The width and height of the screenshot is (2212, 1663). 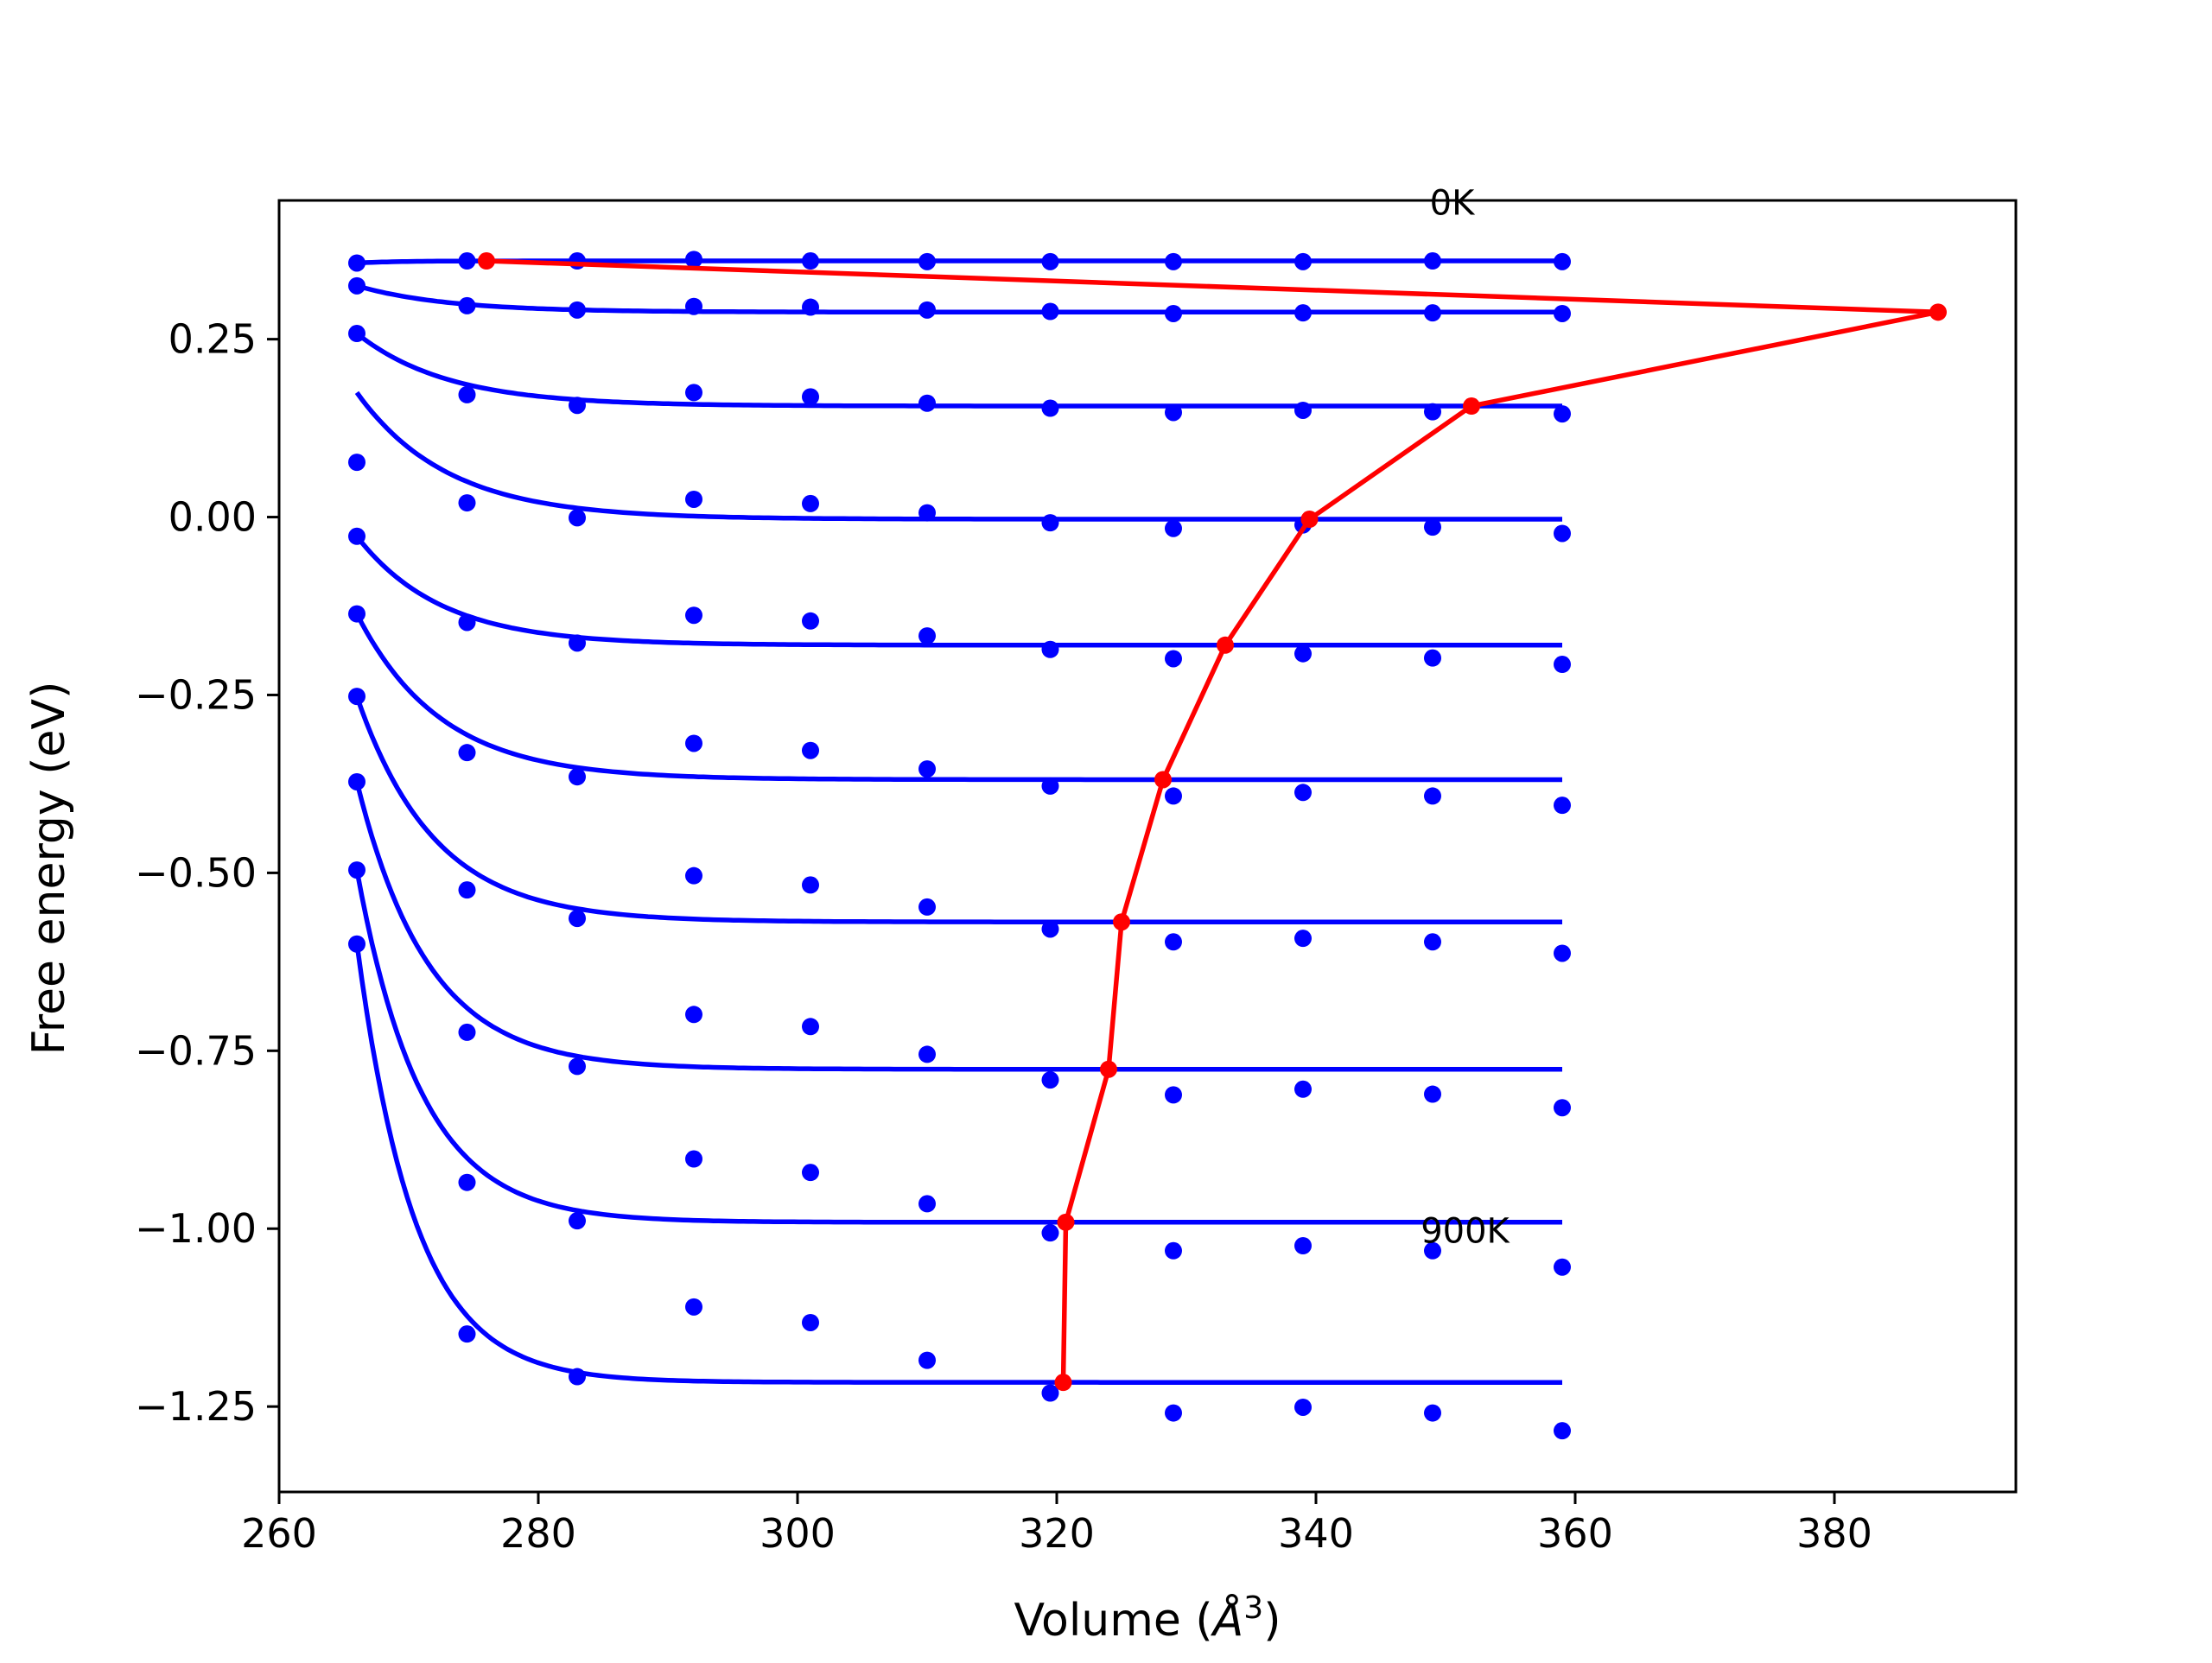 I want to click on x-axis-label: Volume (Å3), so click(x=1147, y=1619).